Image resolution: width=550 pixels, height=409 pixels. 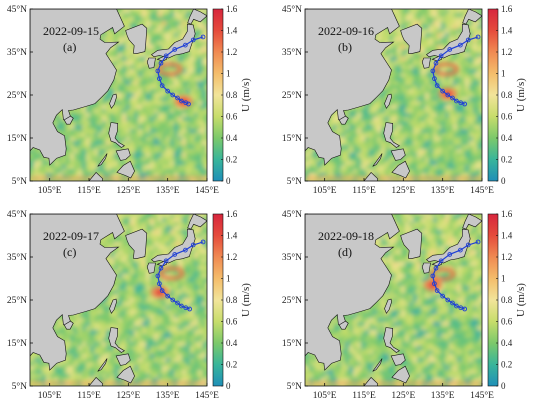 What do you see at coordinates (17, 95) in the screenshot?
I see `lat-tick-label: 25°N` at bounding box center [17, 95].